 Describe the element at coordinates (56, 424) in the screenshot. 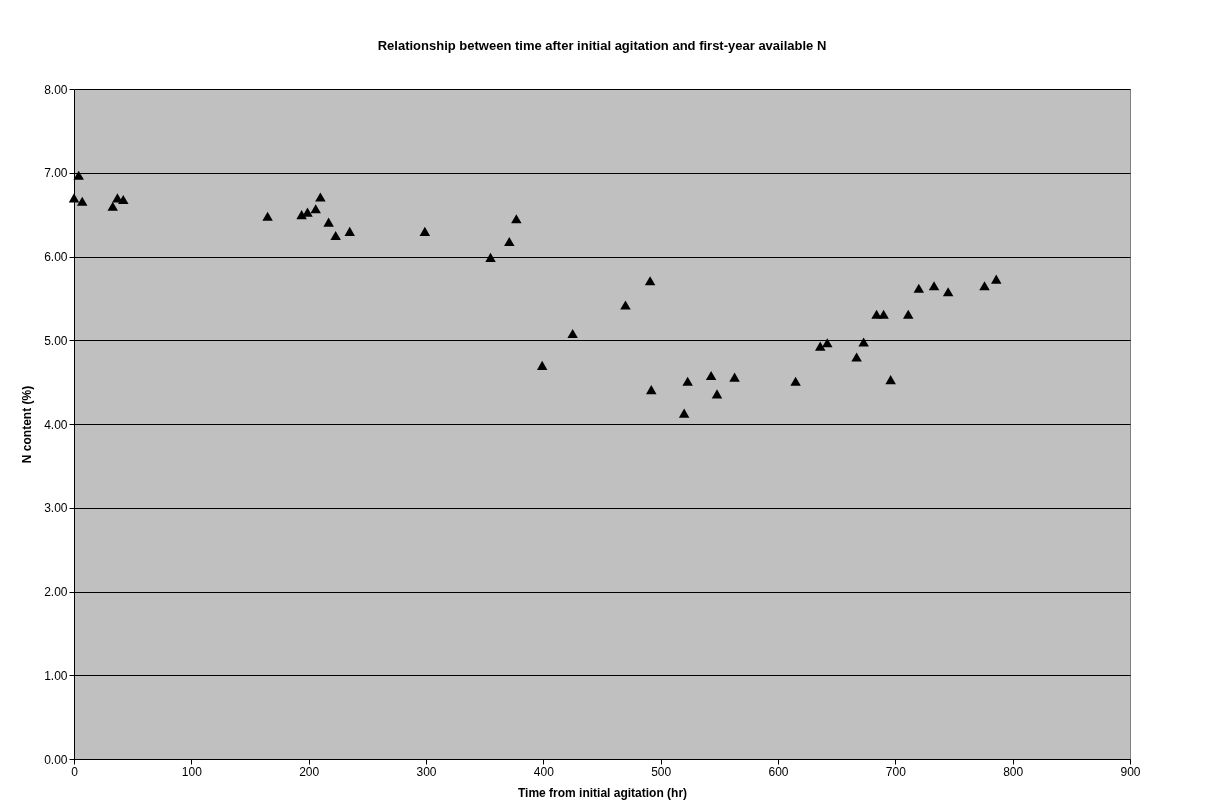

I see `y-tick-label: 4.00` at that location.